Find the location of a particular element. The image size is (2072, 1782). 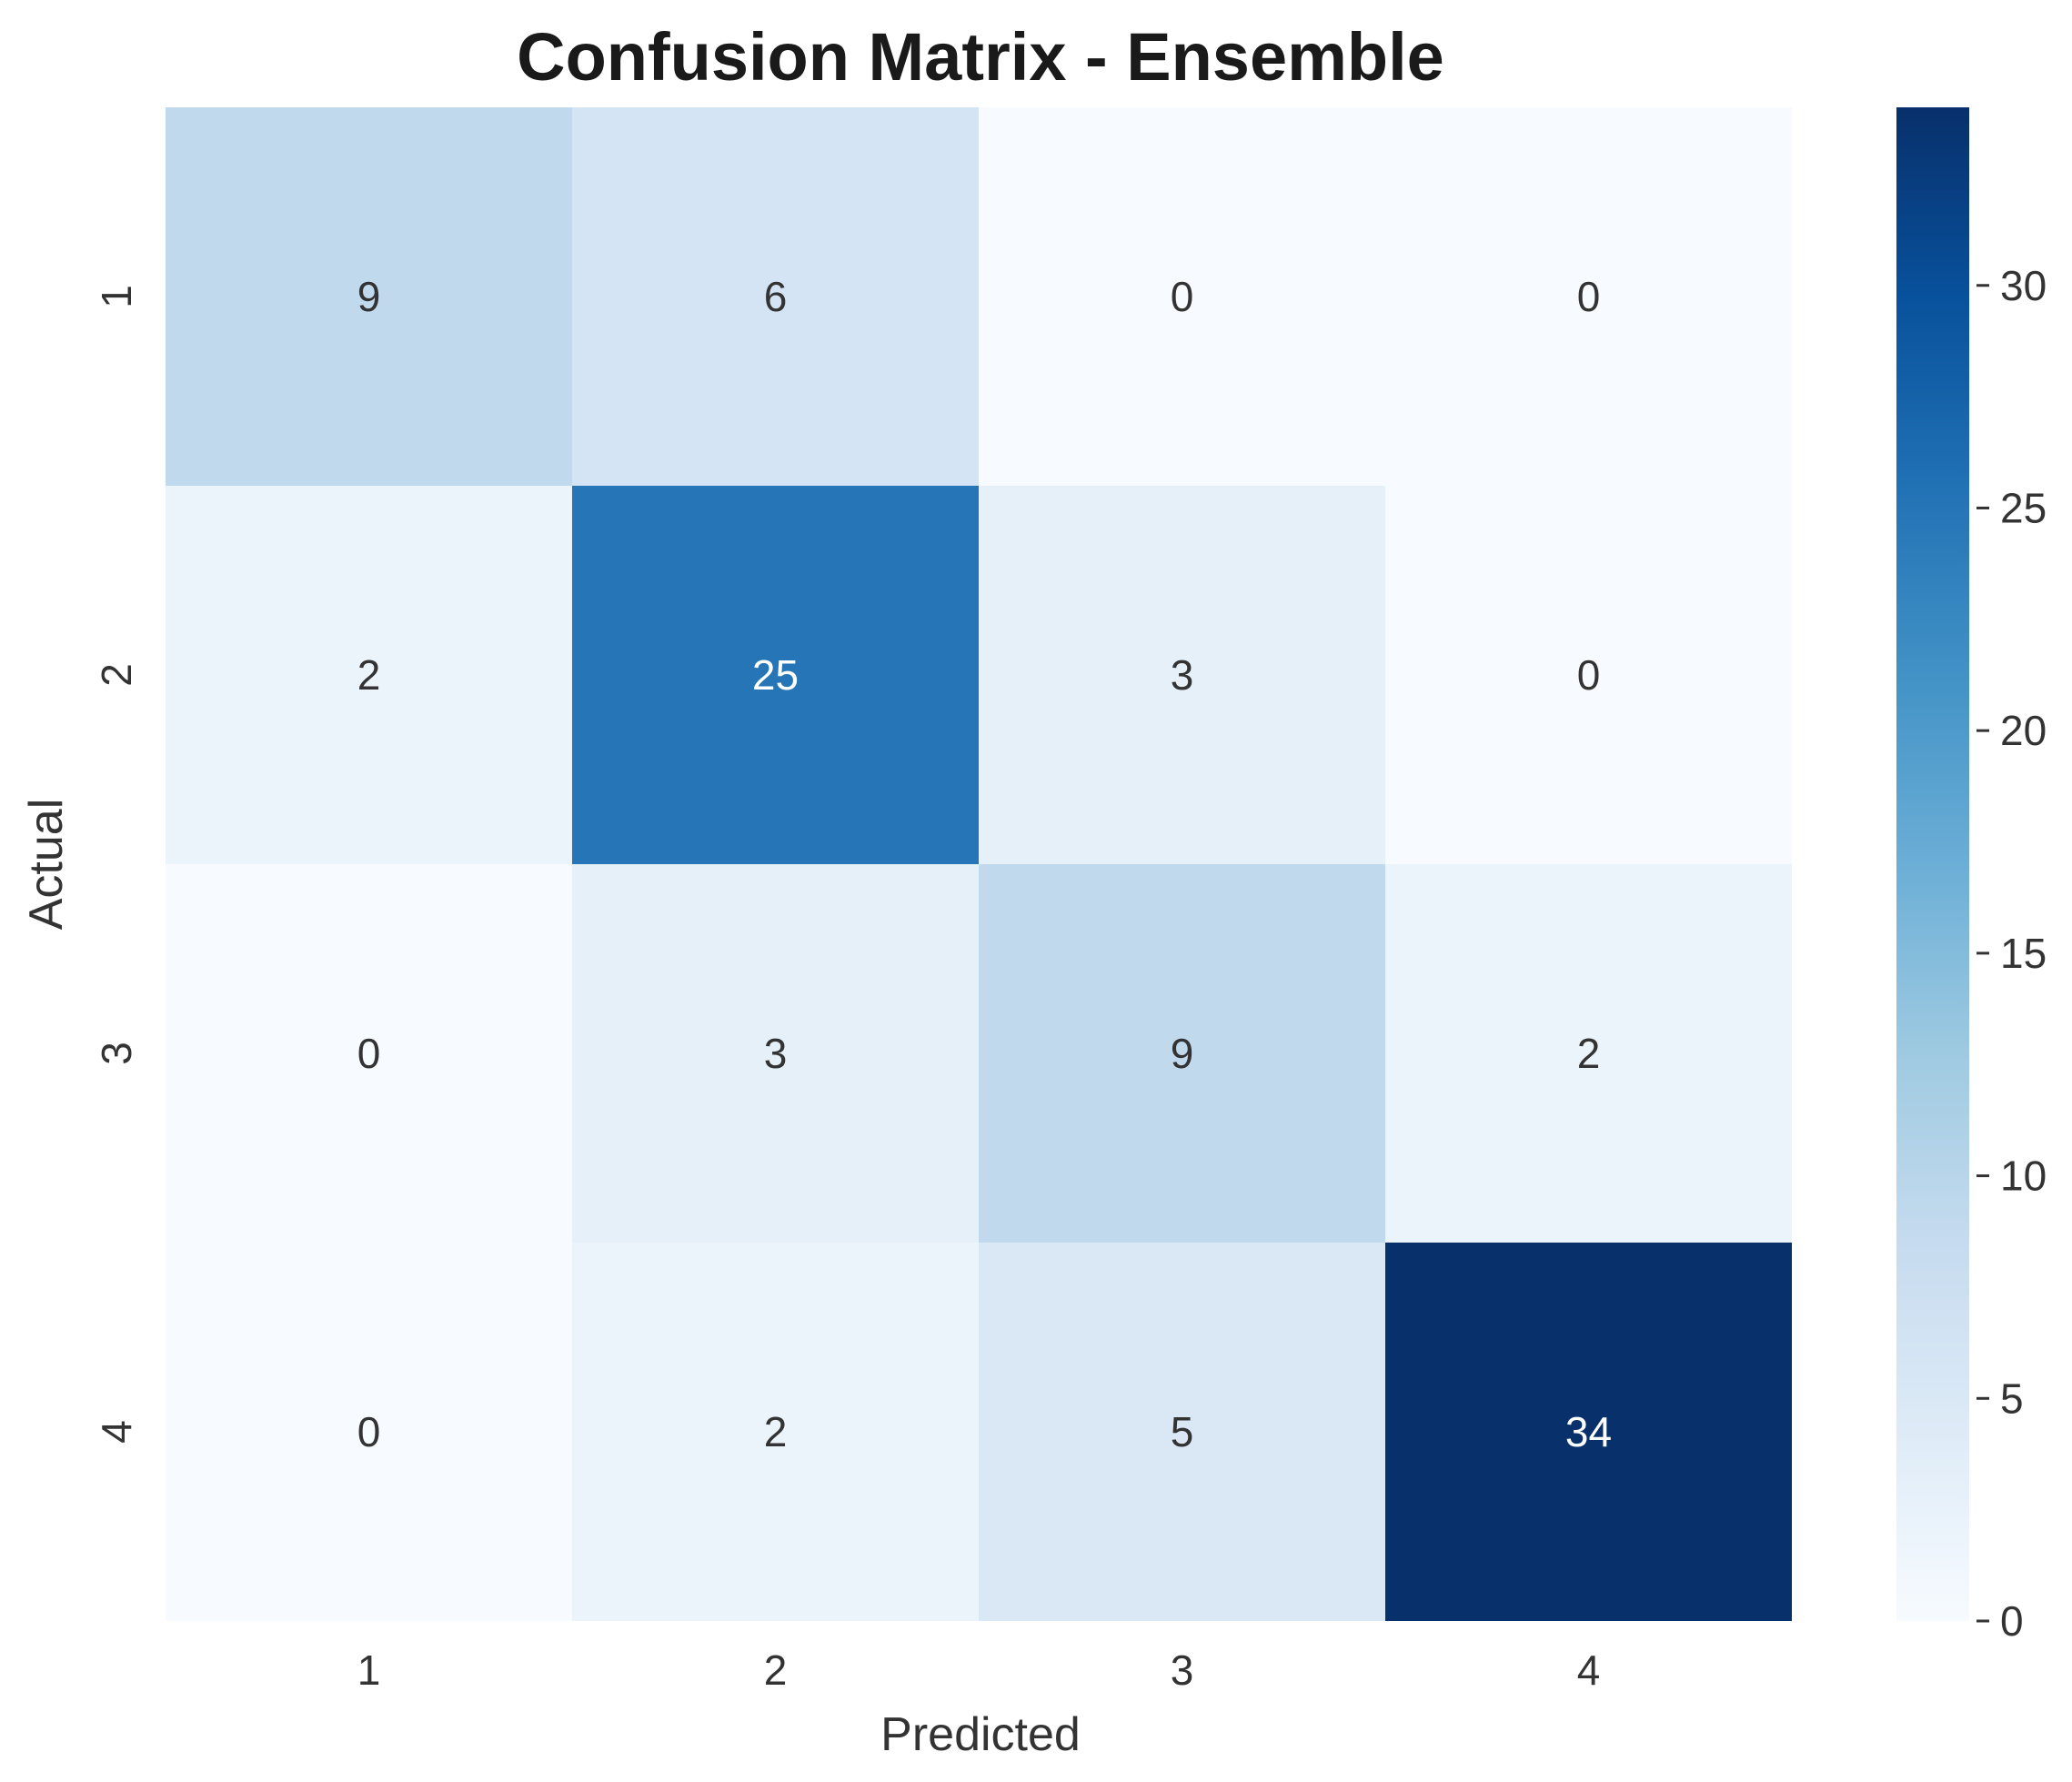

y-tick-label: 4 is located at coordinates (117, 1432).